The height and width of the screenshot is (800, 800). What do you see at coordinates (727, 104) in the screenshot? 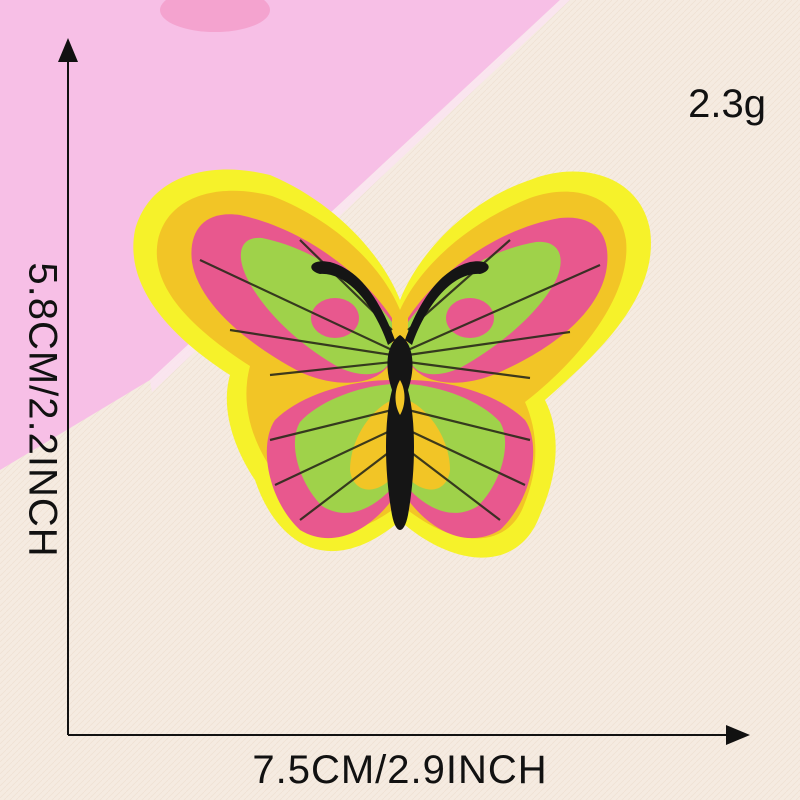
I see `weight-label: 2.3g` at bounding box center [727, 104].